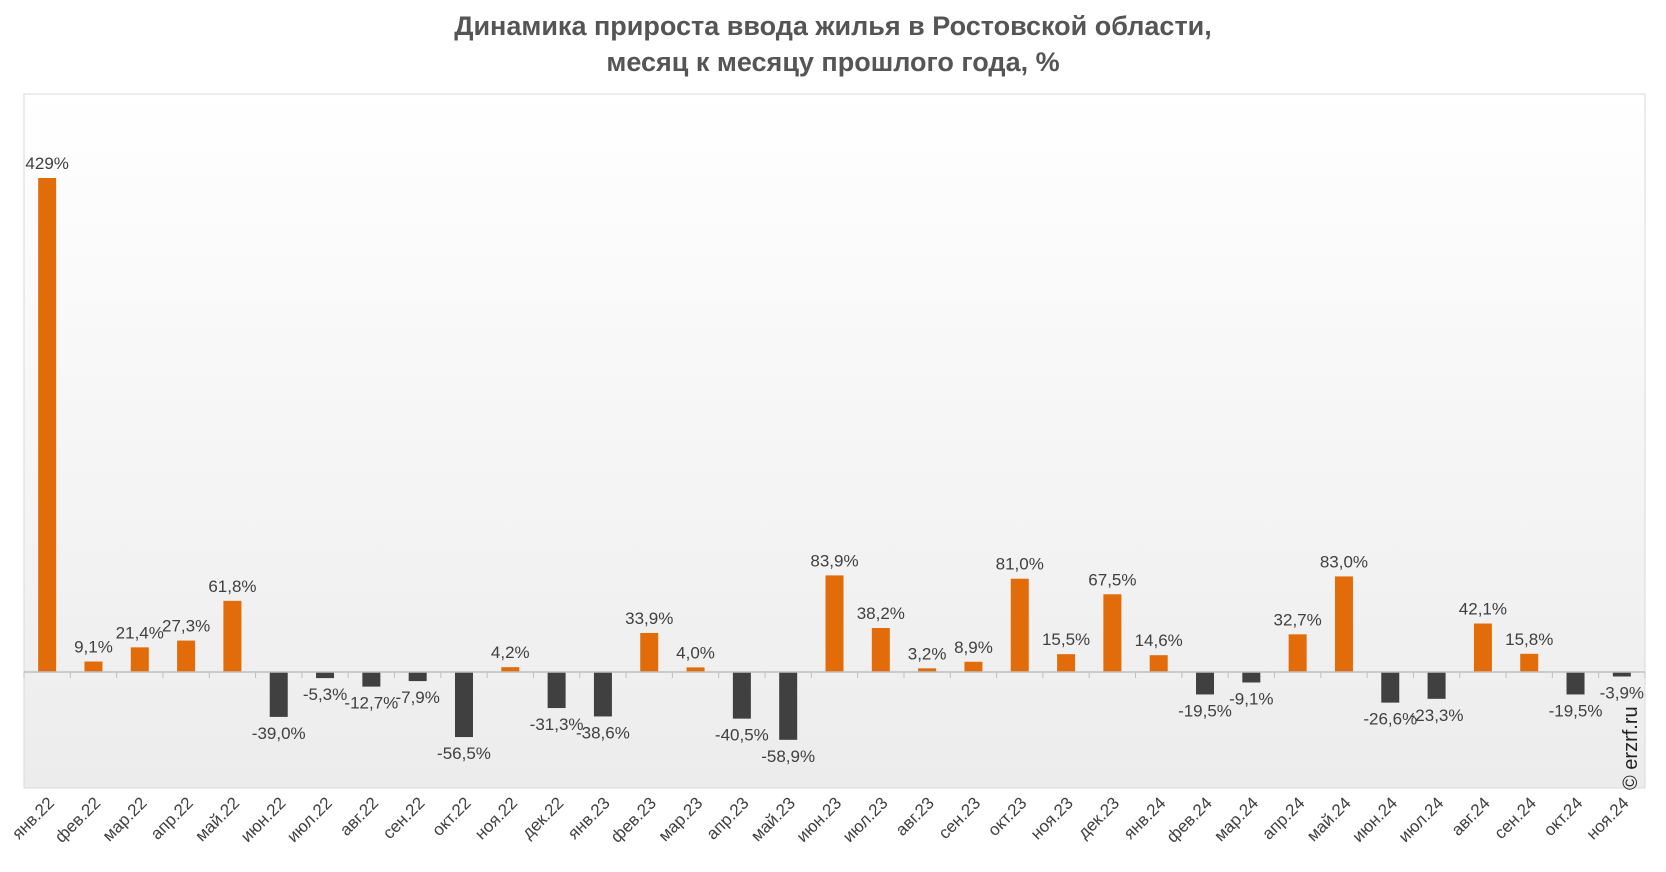 The height and width of the screenshot is (872, 1666). What do you see at coordinates (695, 669) in the screenshot?
I see `bar-мар.23` at bounding box center [695, 669].